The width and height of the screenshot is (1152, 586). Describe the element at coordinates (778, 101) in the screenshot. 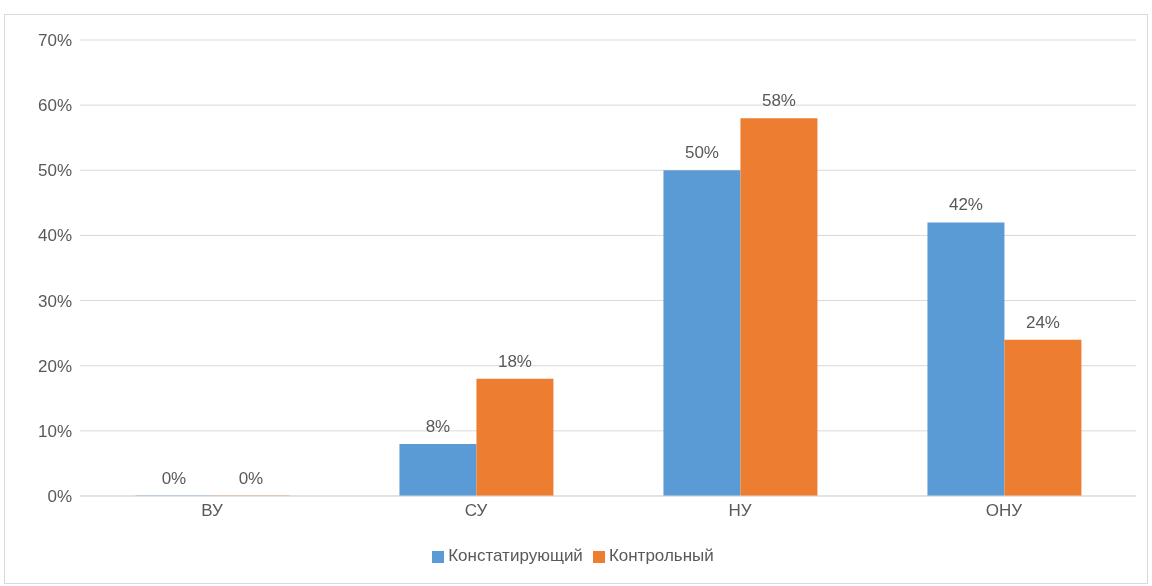

I see `data-label: 58%` at that location.